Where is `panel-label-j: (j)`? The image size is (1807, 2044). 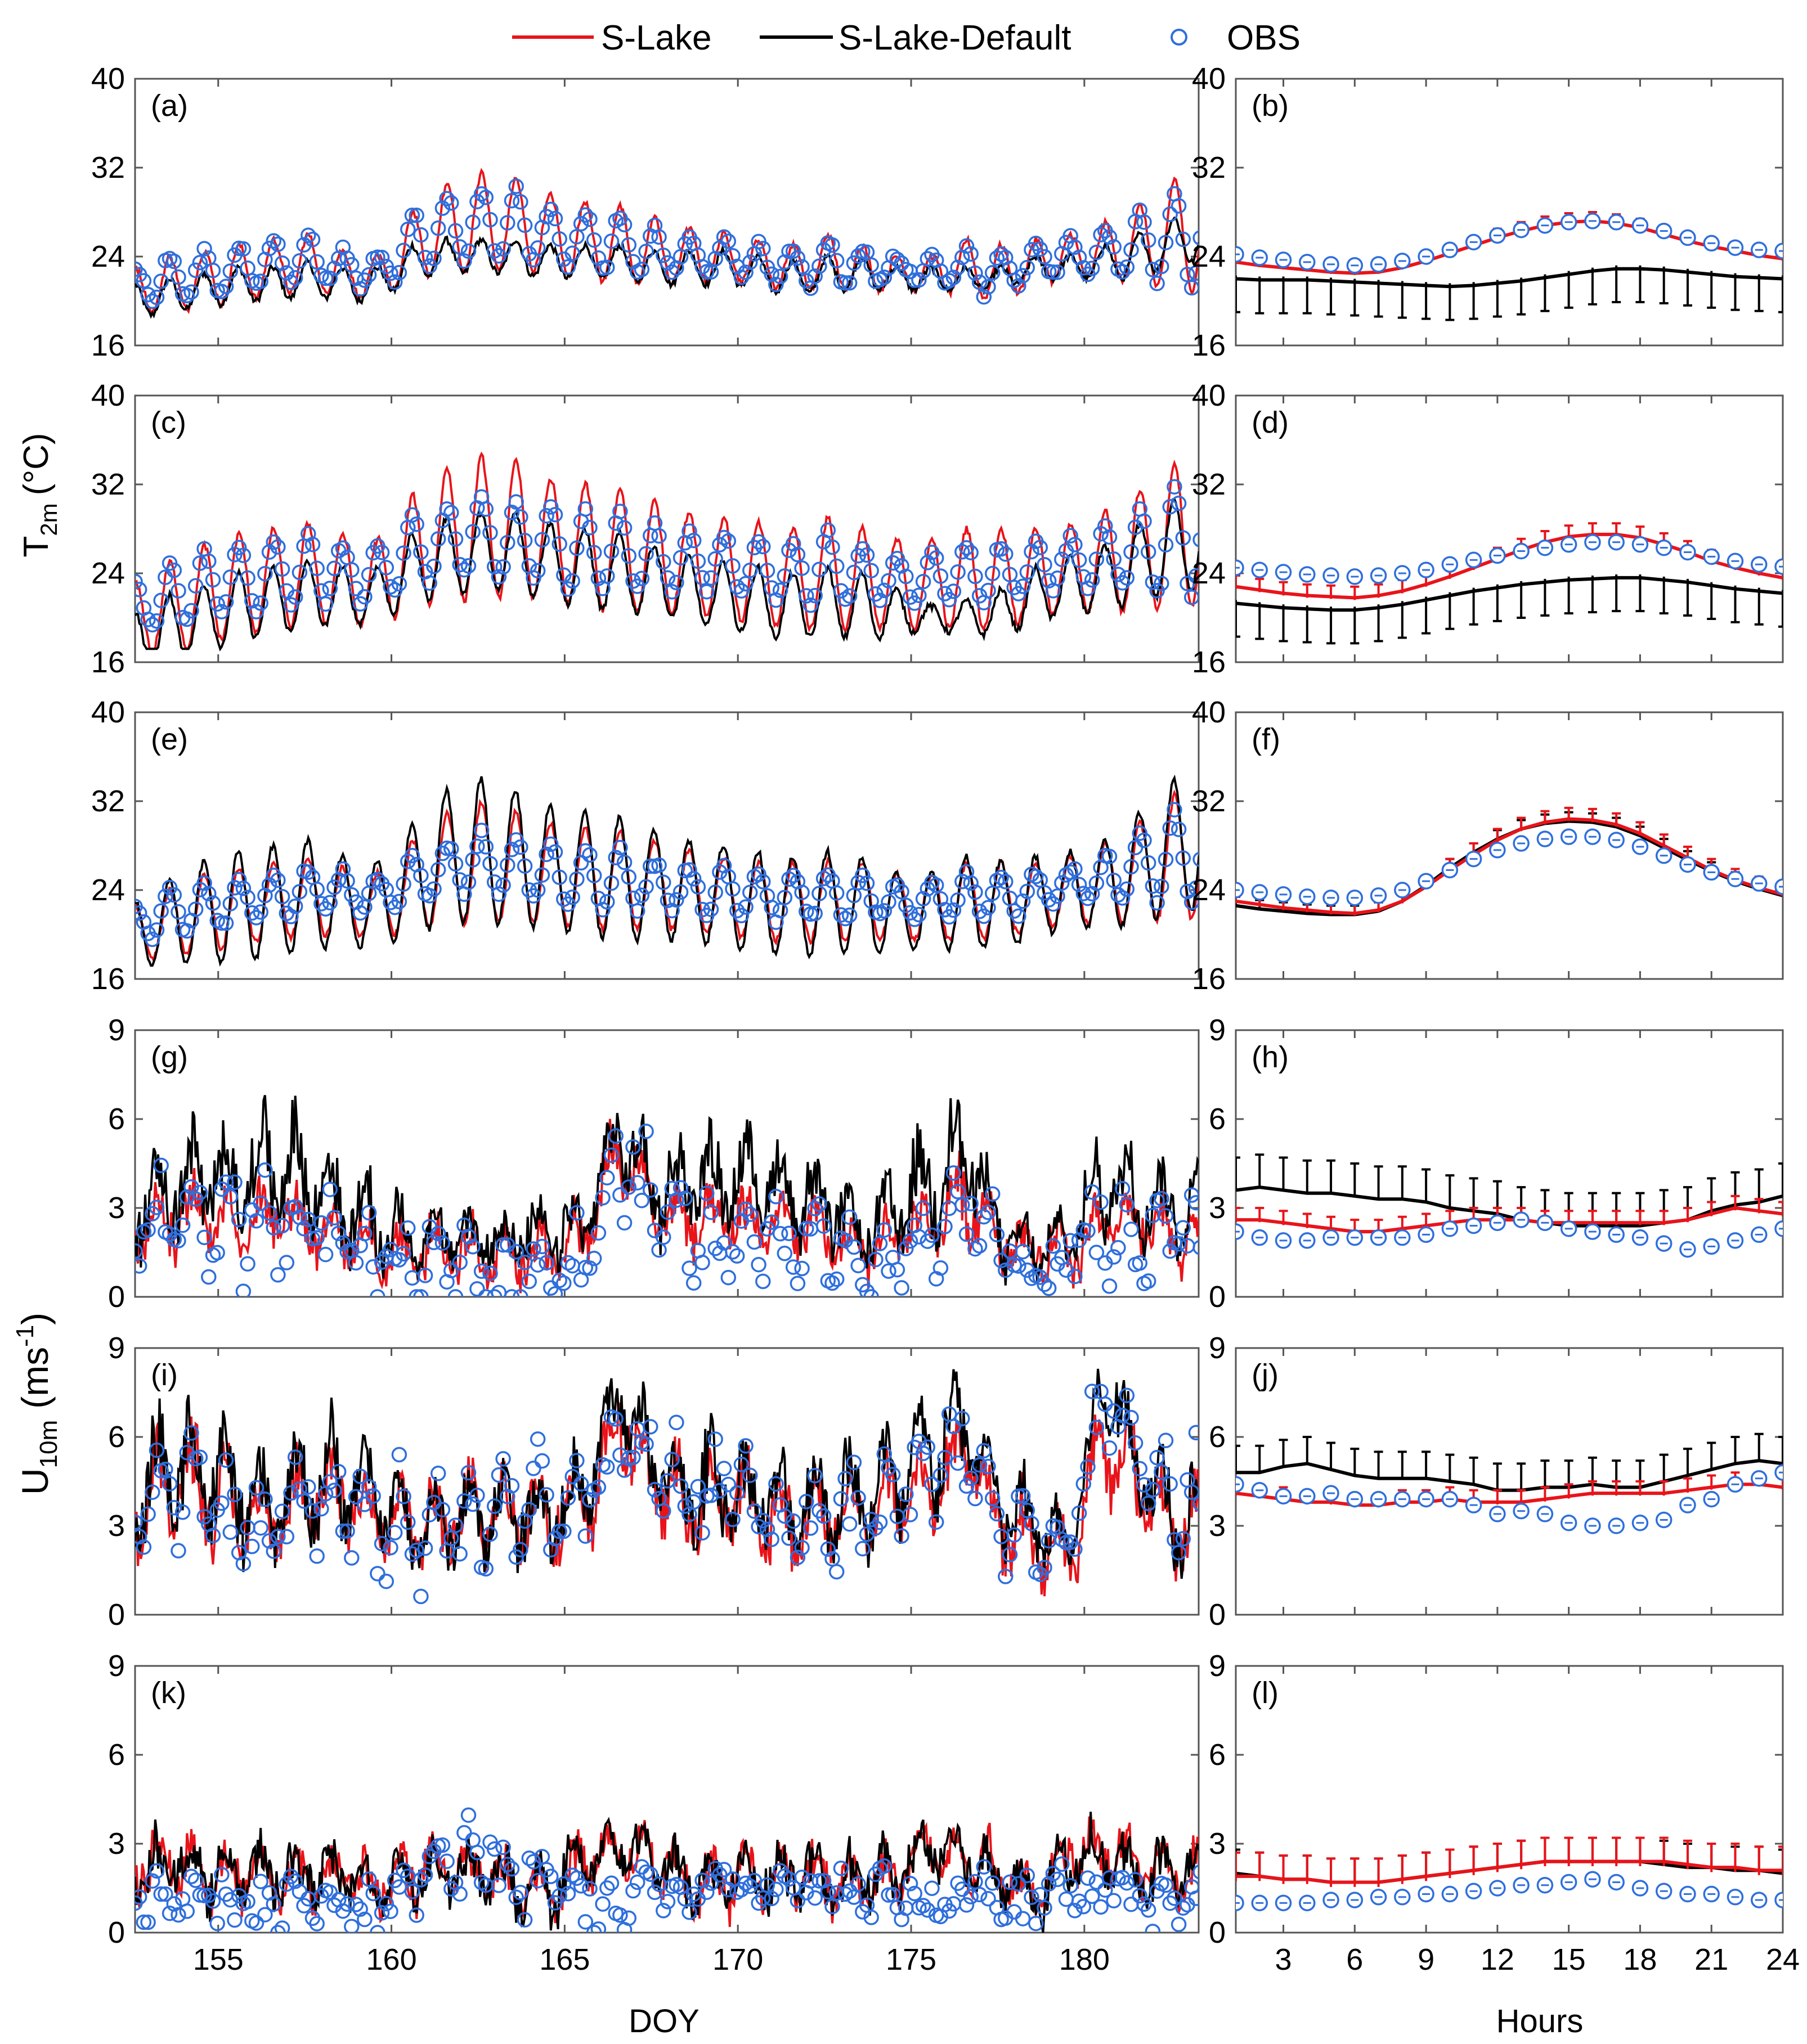 panel-label-j: (j) is located at coordinates (1265, 1375).